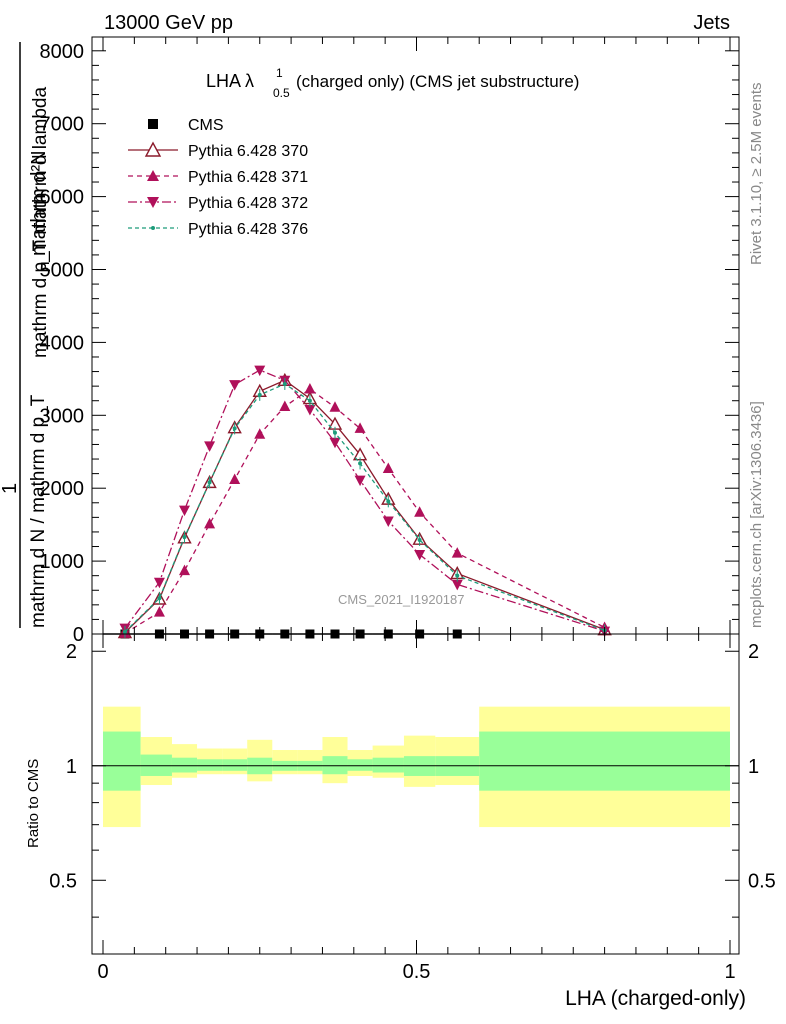 This screenshot has width=786, height=1024. What do you see at coordinates (39, 203) in the screenshot?
I see `ylabel-numerator: mathrm d²N` at bounding box center [39, 203].